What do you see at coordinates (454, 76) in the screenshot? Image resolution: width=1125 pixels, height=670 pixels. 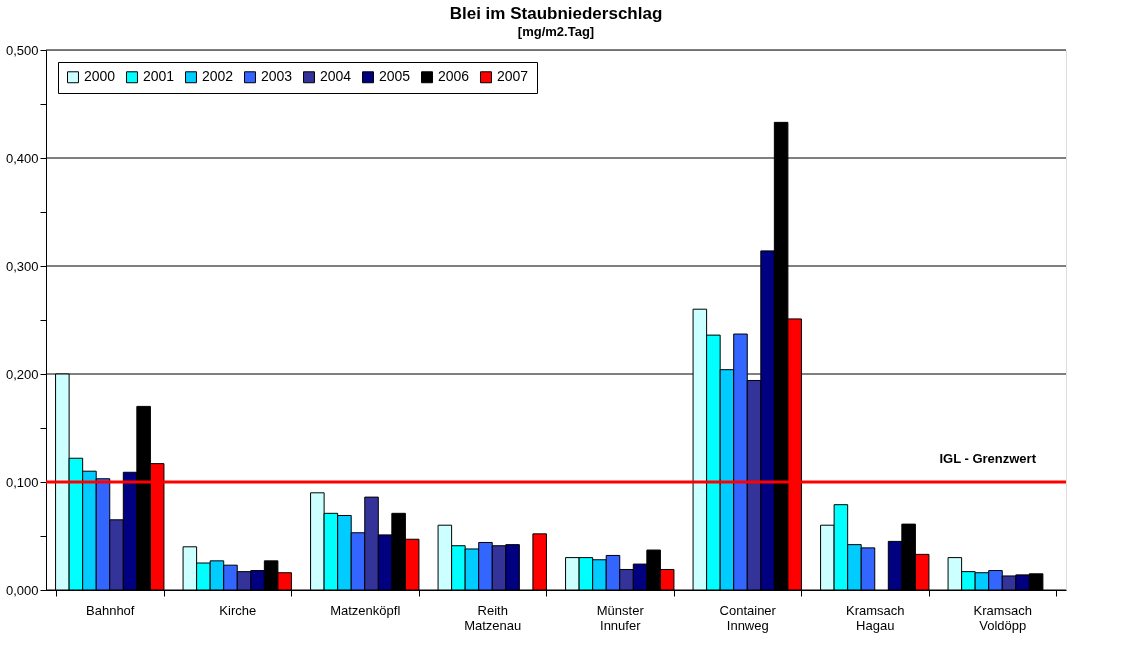 I see `legend-label: 2006` at bounding box center [454, 76].